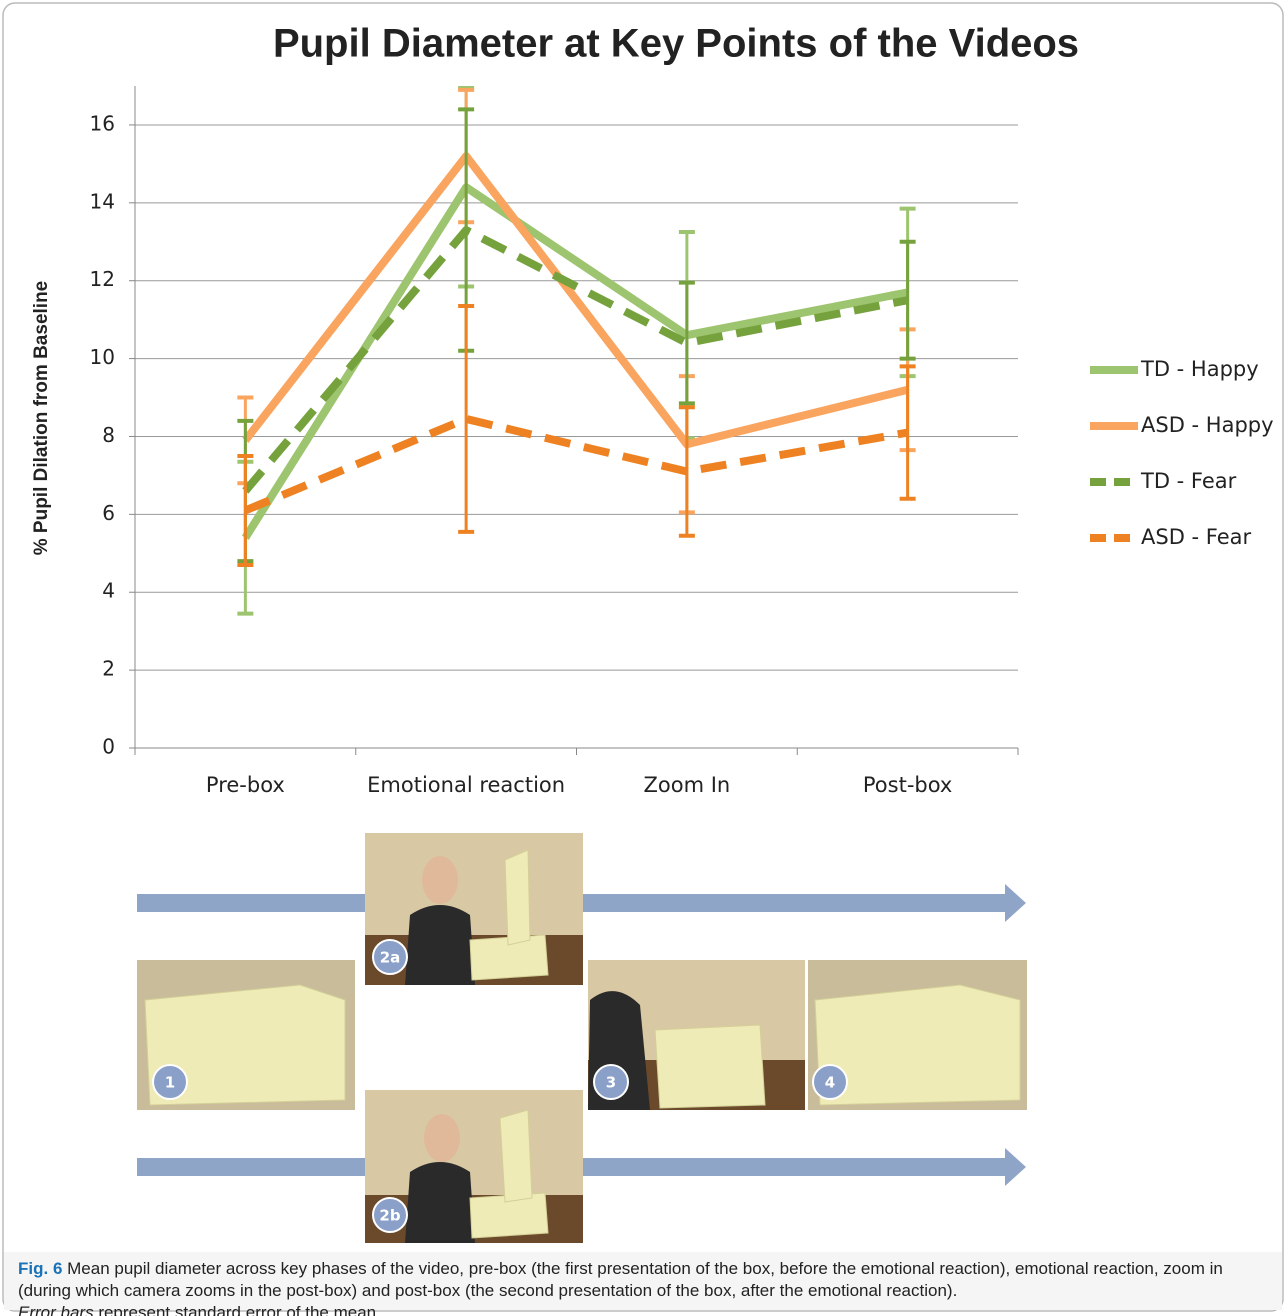  What do you see at coordinates (41, 418) in the screenshot?
I see `y-axis-label: % Pupil Dilation from Baseline` at bounding box center [41, 418].